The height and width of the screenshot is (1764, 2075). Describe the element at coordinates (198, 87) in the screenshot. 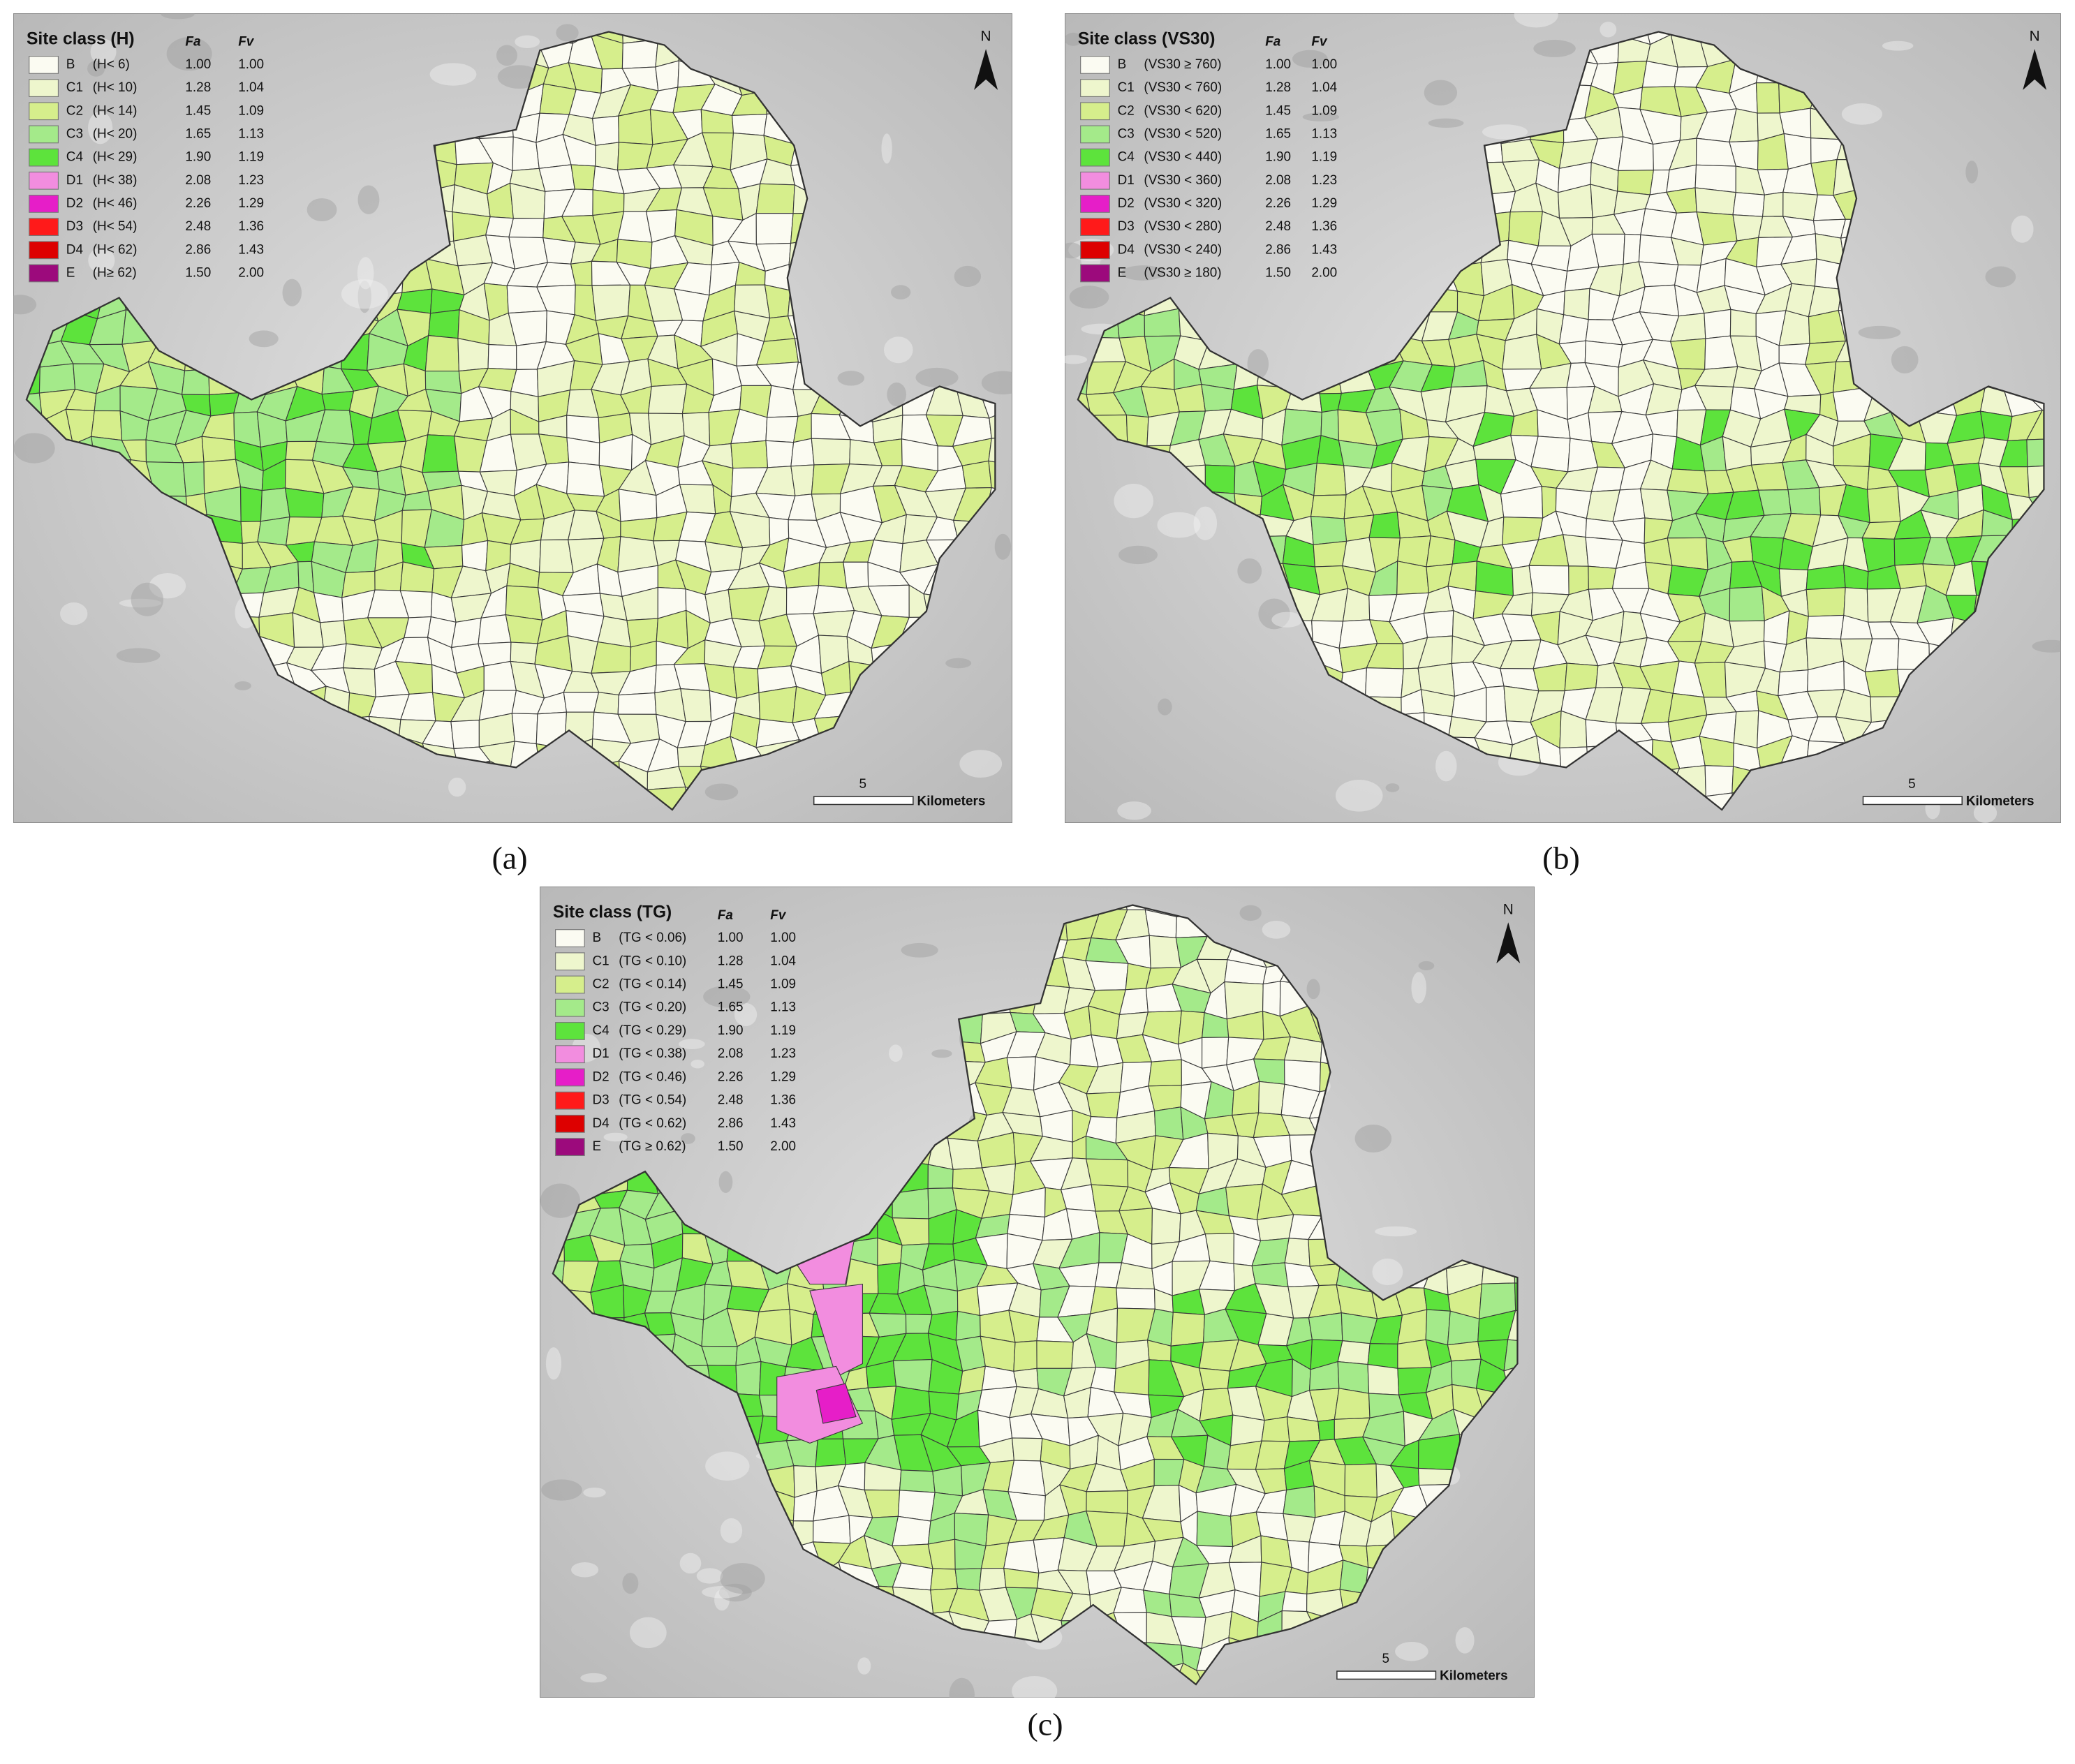

I see `legend-fa: 1.28` at that location.